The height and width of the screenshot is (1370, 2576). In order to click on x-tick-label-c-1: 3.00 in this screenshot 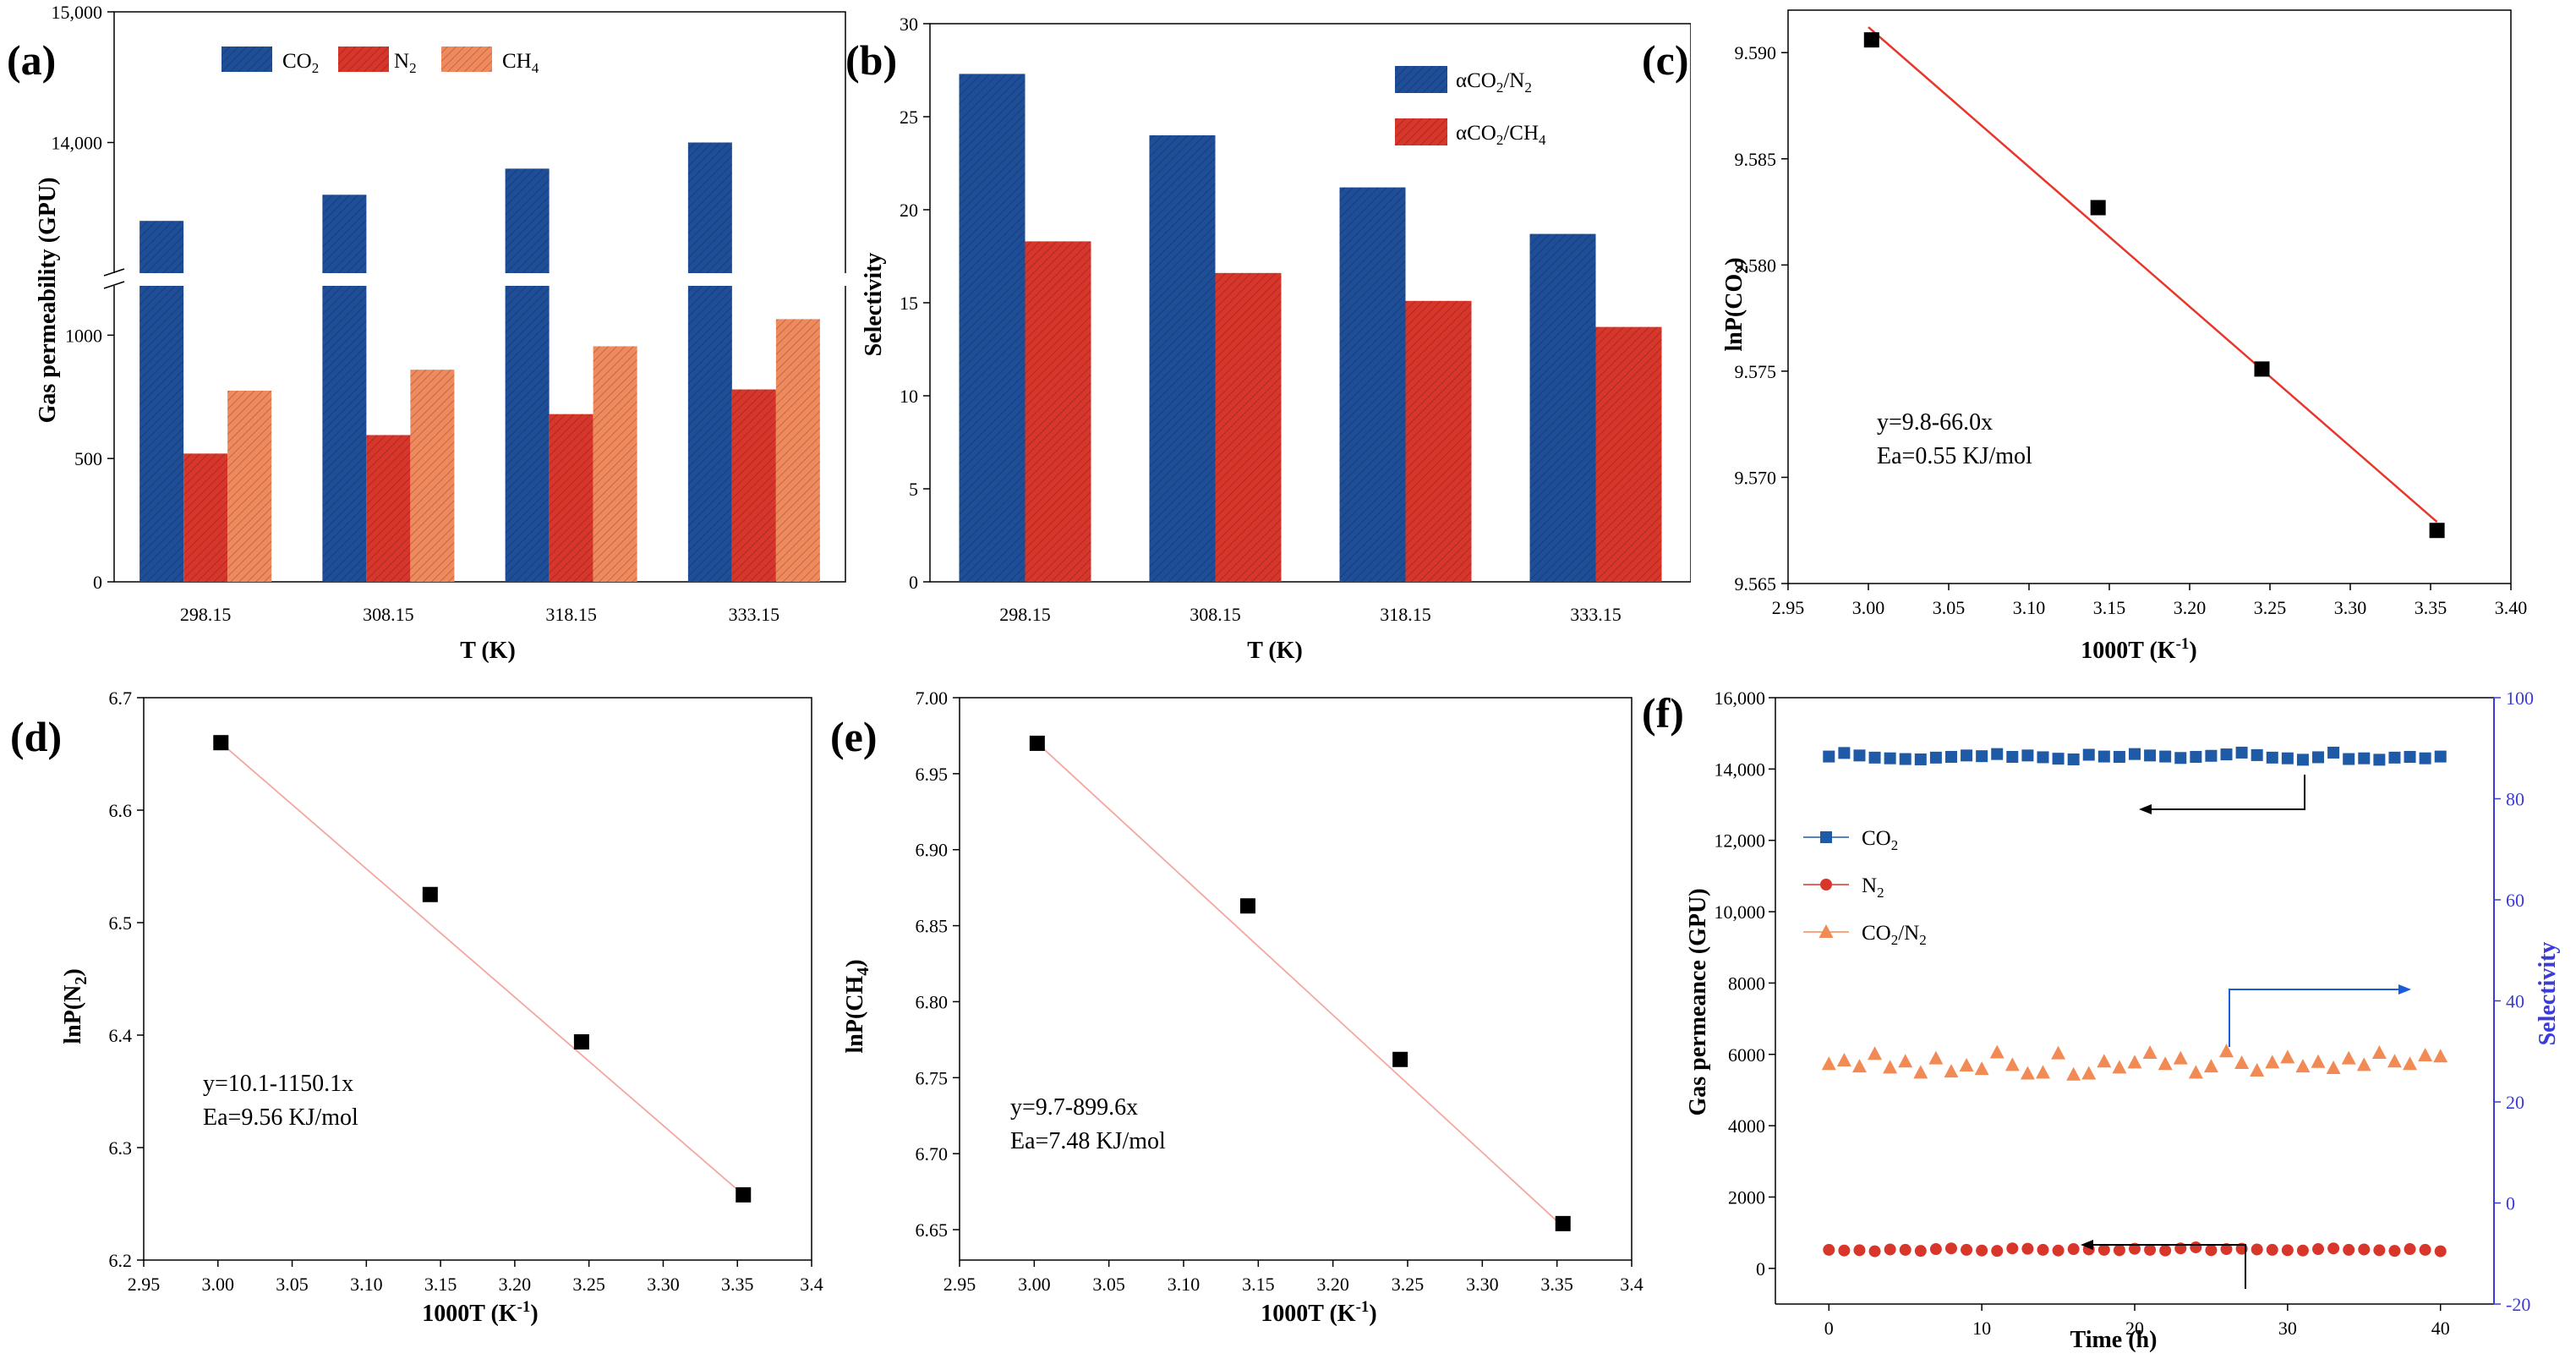, I will do `click(1868, 607)`.